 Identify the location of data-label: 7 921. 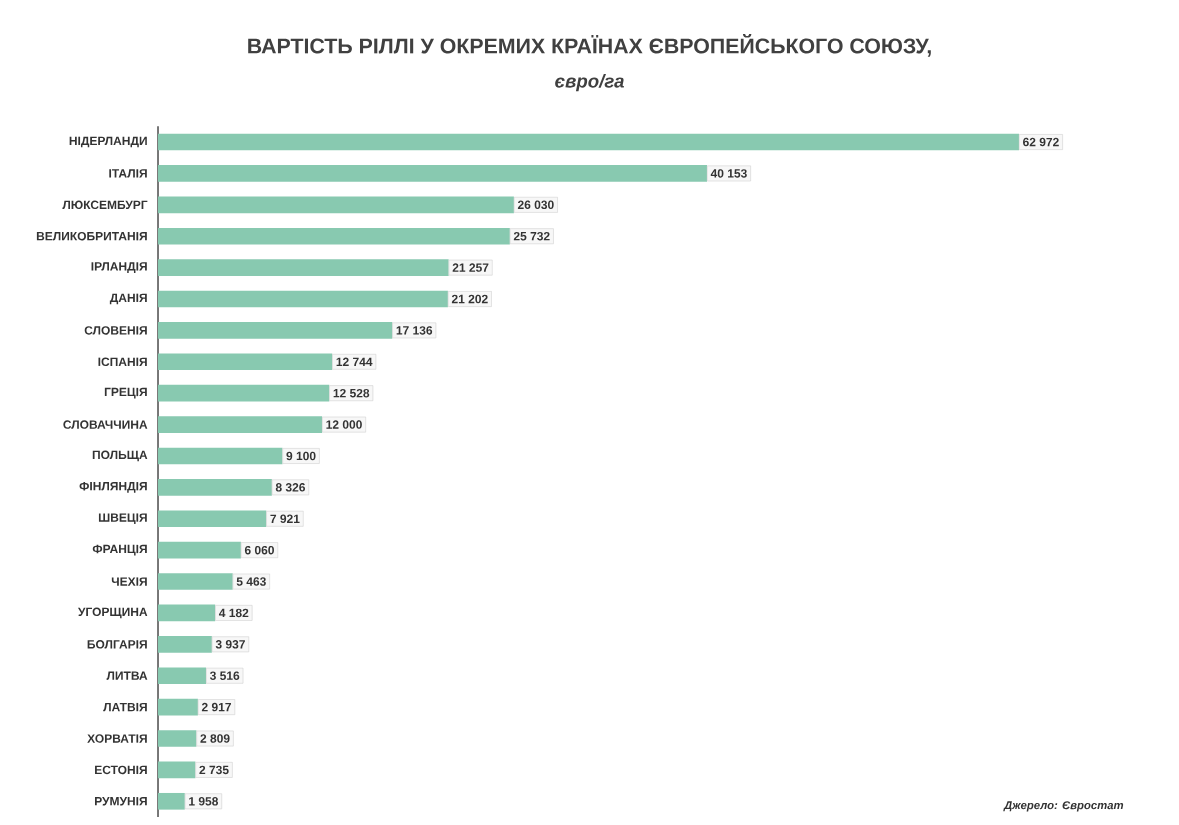
(285, 519).